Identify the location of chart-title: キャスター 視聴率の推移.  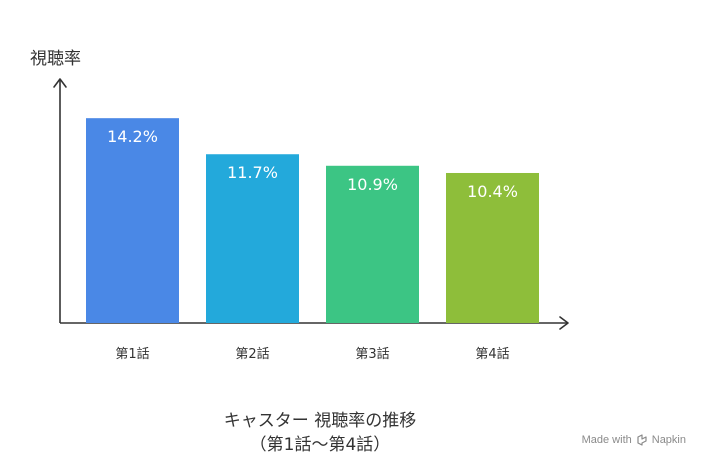
(320, 421).